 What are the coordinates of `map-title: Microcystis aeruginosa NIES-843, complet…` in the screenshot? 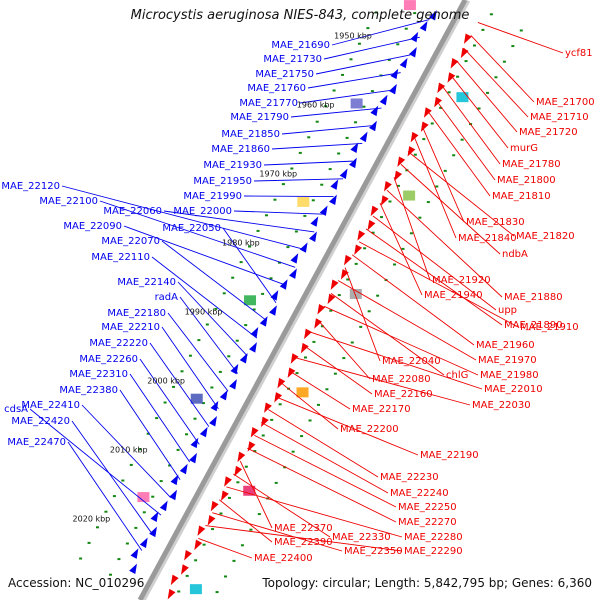 It's located at (300, 15).